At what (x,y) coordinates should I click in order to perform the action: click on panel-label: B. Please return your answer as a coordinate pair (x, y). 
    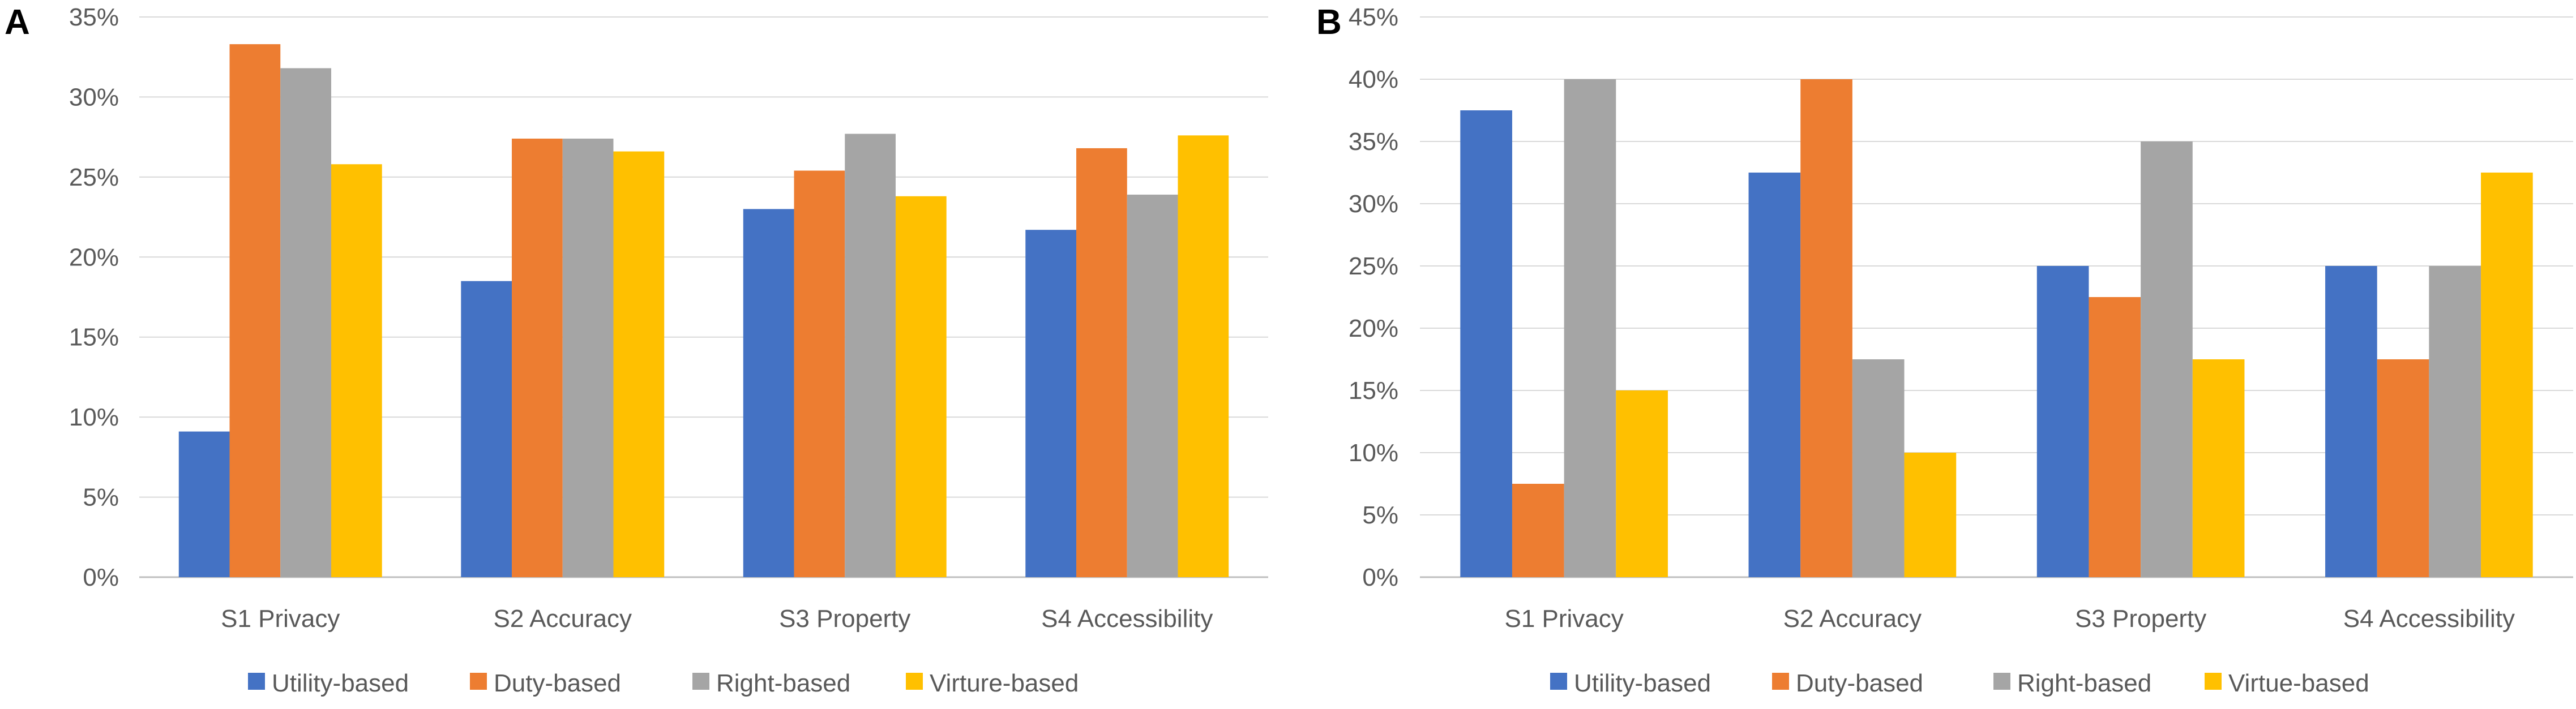
    Looking at the image, I should click on (1329, 22).